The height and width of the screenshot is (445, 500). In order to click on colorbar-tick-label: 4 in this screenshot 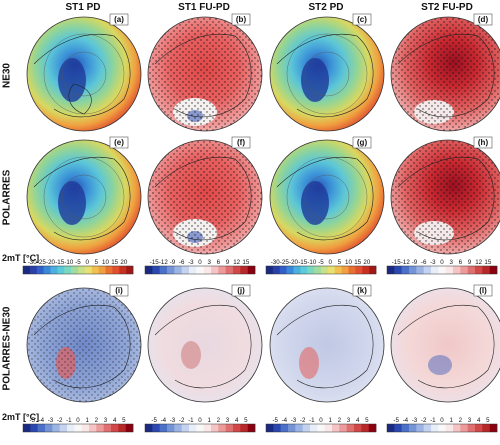, I will do `click(237, 420)`.